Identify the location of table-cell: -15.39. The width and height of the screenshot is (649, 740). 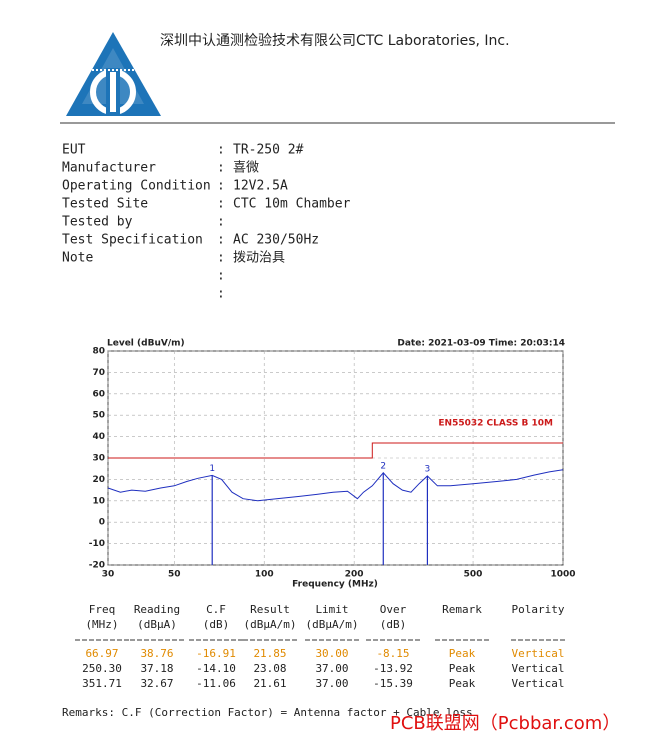
(393, 683).